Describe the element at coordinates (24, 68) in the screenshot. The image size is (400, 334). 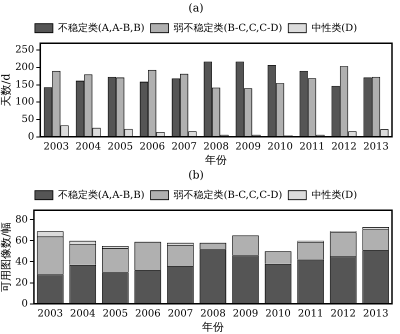
I see `y-tick-label: 200` at that location.